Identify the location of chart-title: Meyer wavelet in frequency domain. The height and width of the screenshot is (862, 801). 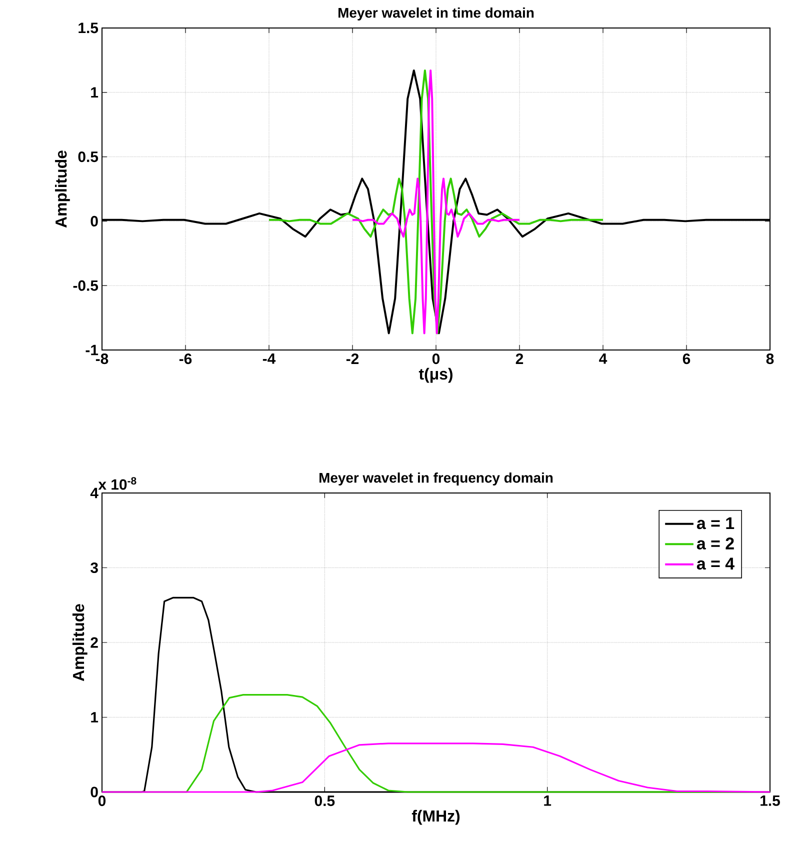
(436, 479).